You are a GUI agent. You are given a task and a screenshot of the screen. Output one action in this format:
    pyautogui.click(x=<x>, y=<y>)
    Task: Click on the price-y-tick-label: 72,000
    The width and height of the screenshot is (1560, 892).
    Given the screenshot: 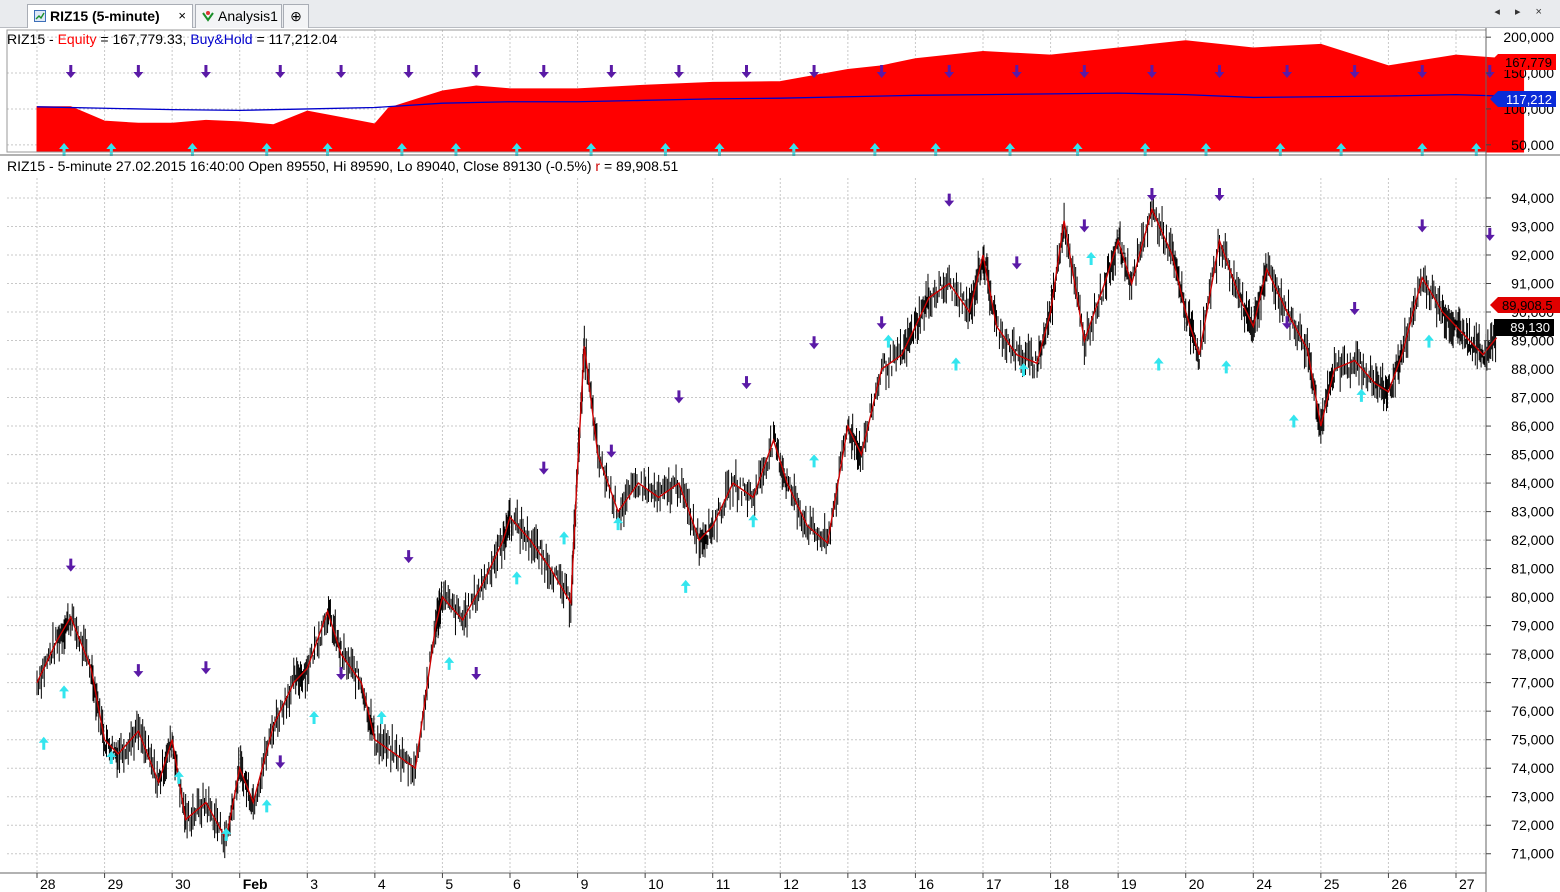 What is the action you would take?
    pyautogui.click(x=1532, y=825)
    